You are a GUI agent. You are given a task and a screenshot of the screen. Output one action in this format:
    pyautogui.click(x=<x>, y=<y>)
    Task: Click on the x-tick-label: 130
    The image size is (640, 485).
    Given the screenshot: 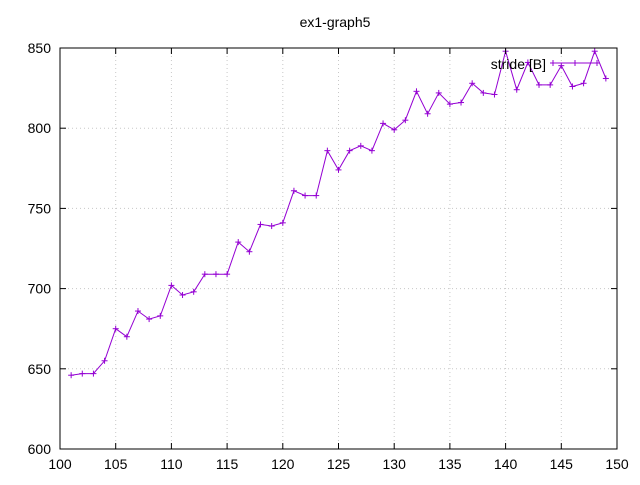 What is the action you would take?
    pyautogui.click(x=395, y=464)
    